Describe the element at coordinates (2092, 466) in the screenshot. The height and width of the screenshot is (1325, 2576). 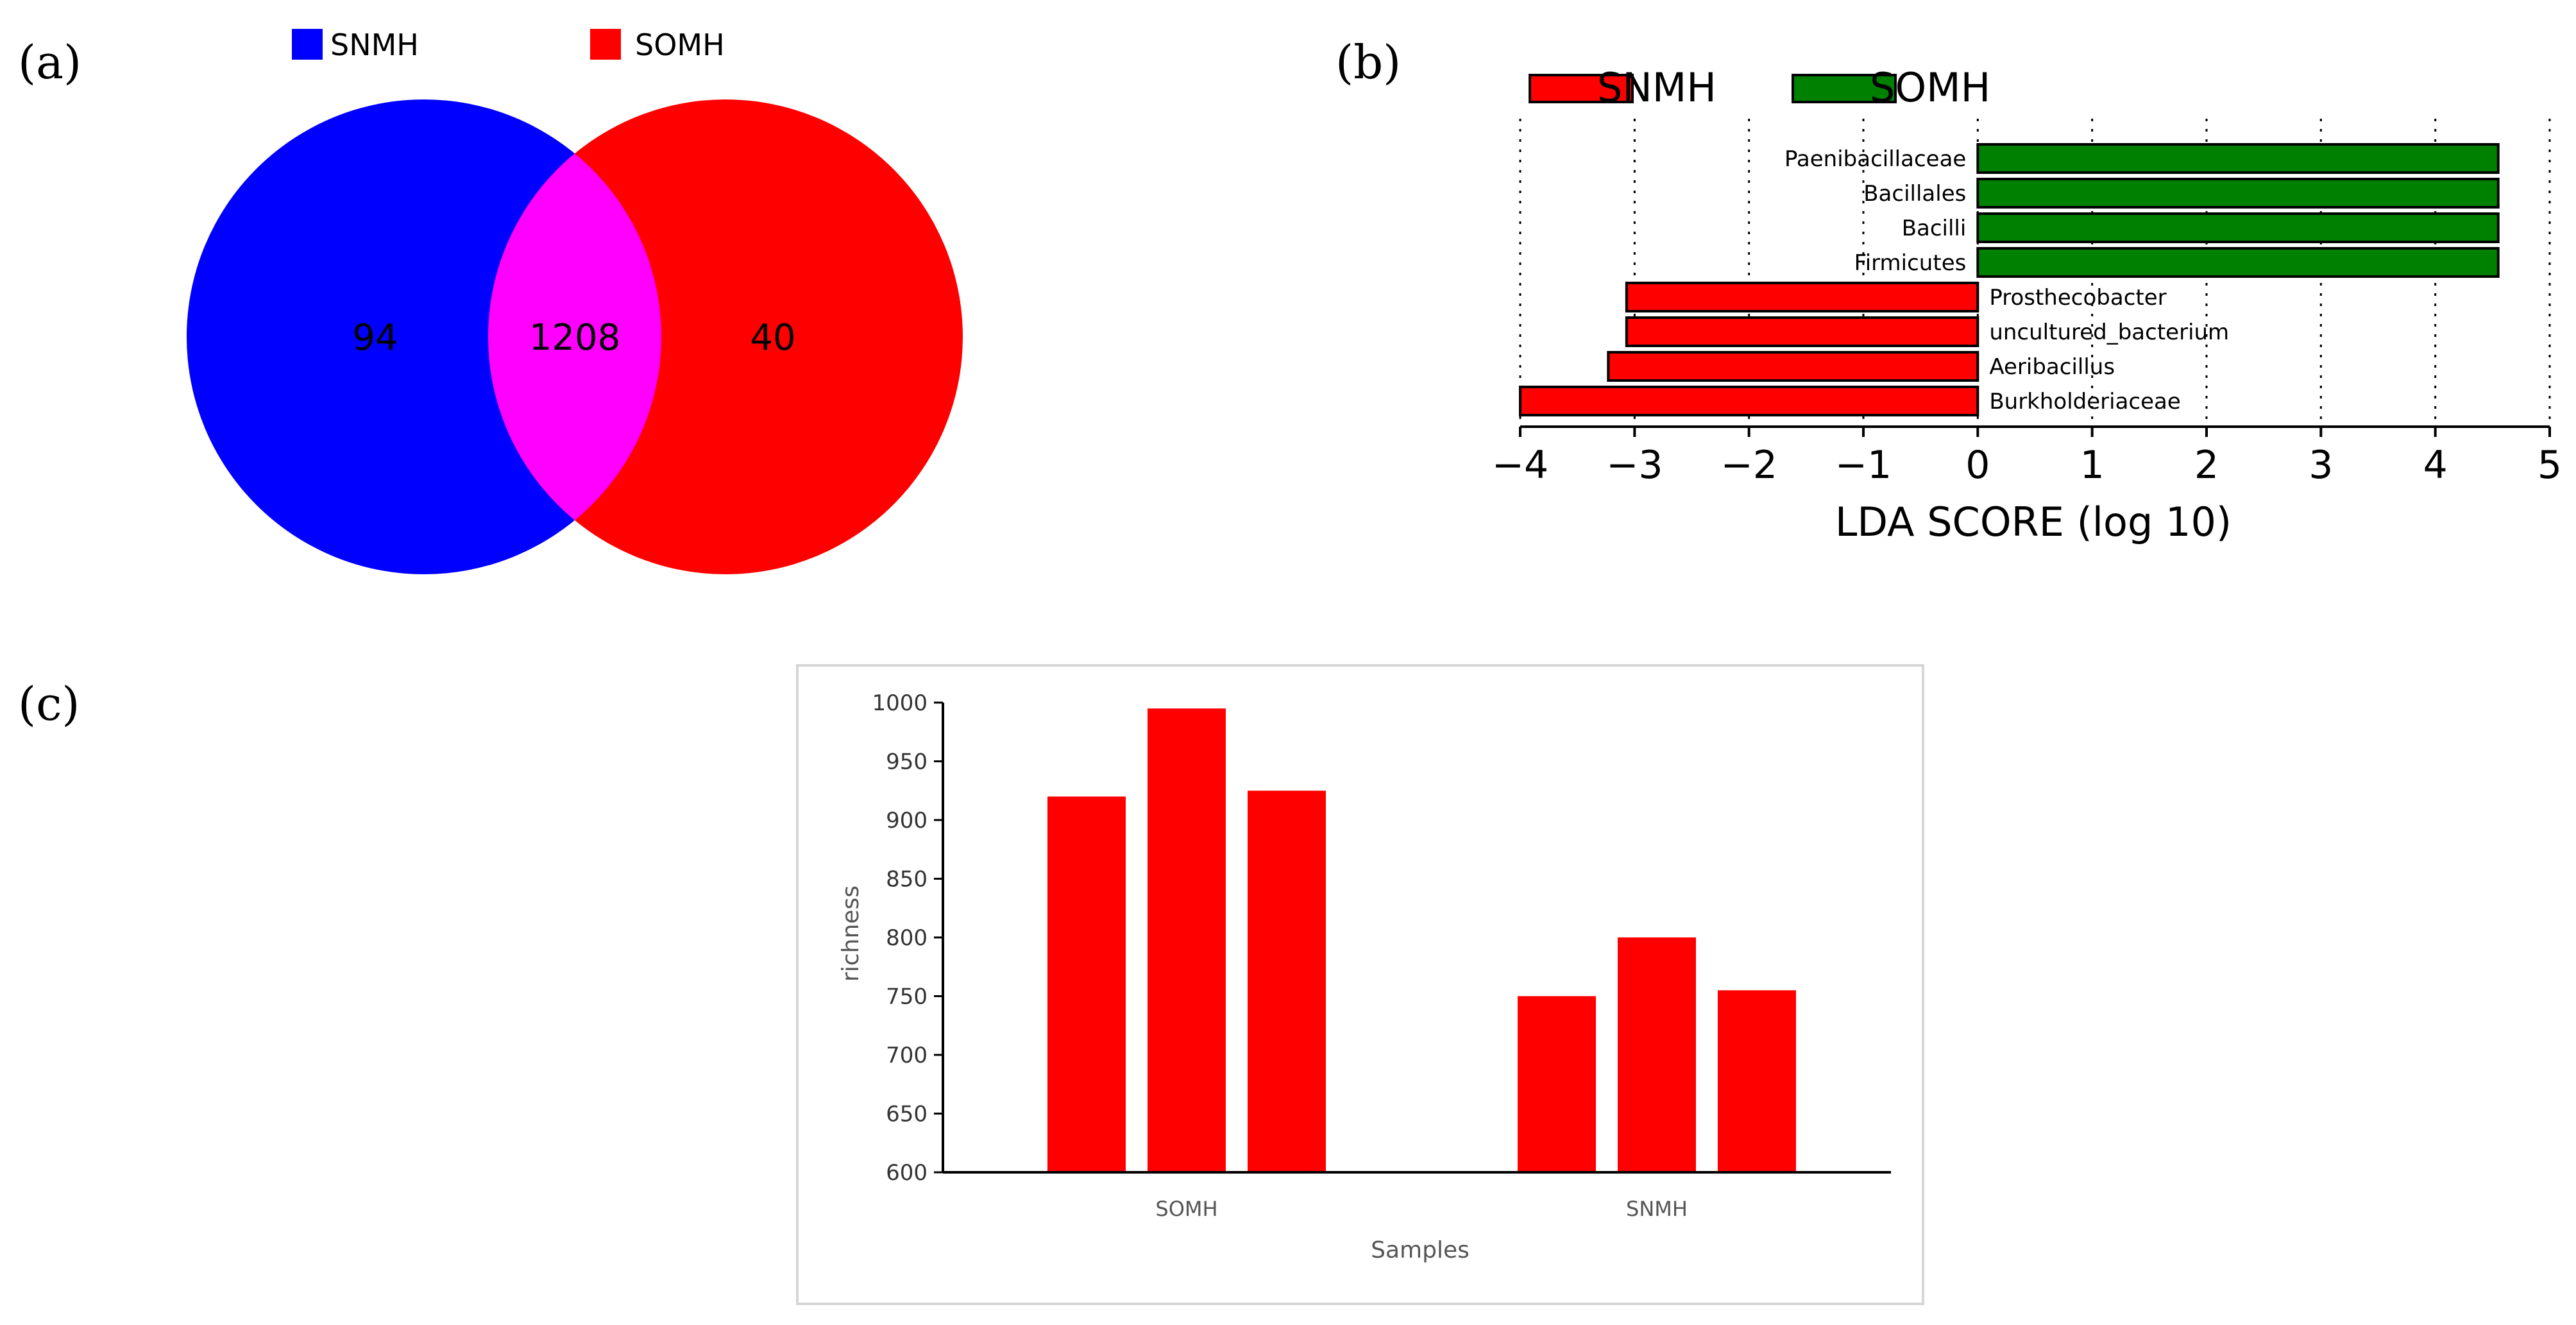
I see `lda-tick-label: 1` at that location.